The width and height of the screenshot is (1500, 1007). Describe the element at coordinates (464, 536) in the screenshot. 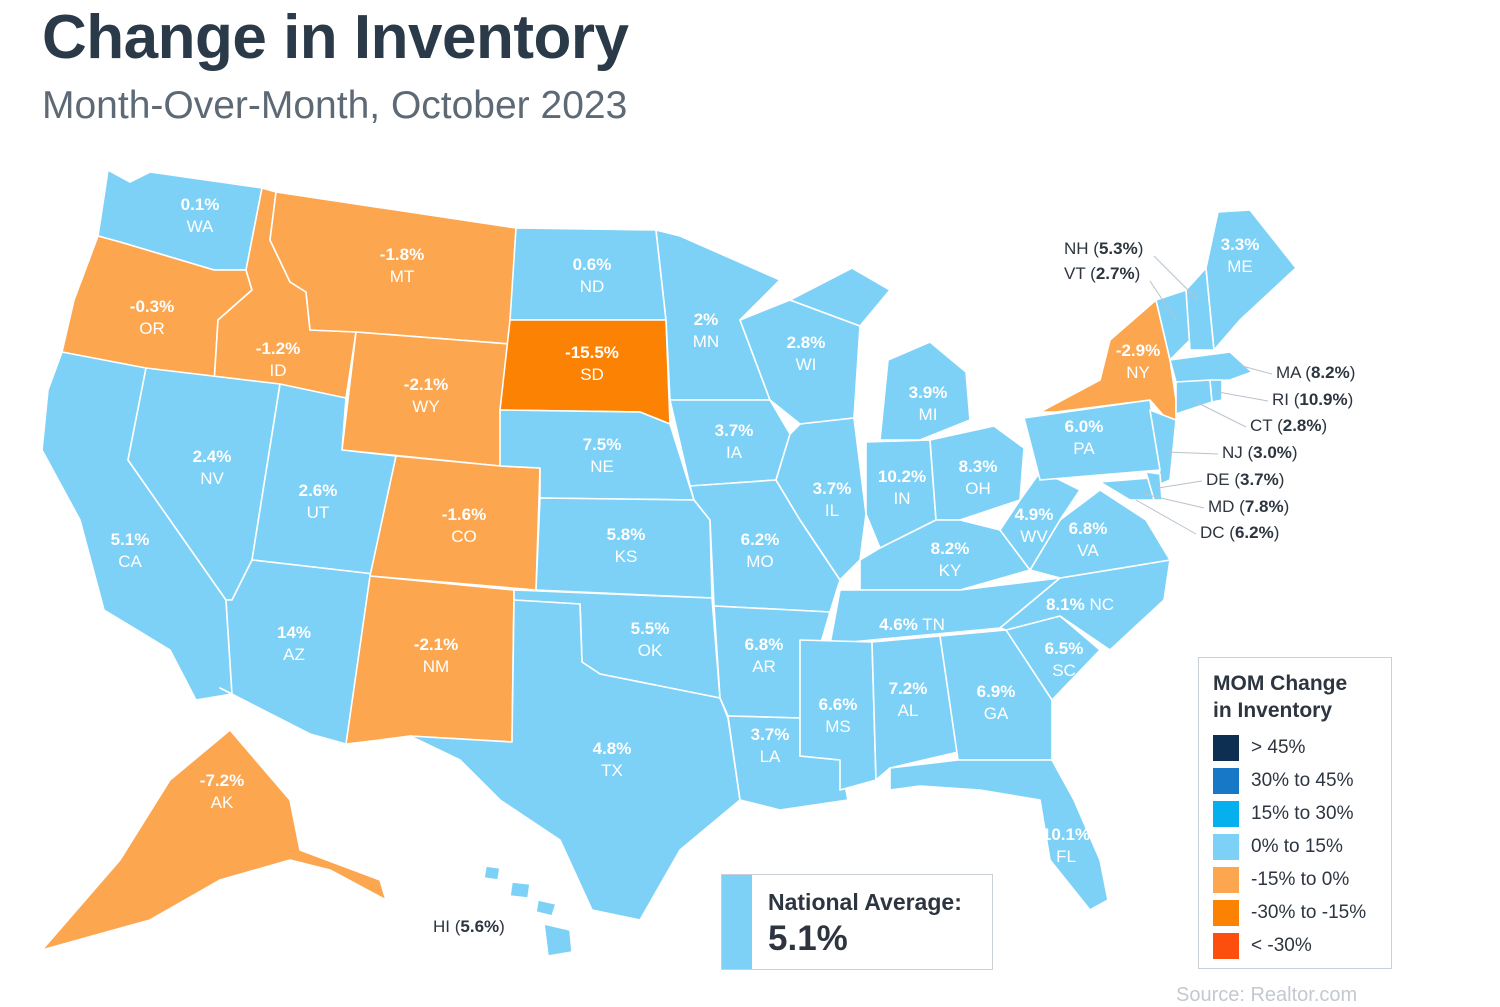

I see `state-abbr-co: CO` at that location.